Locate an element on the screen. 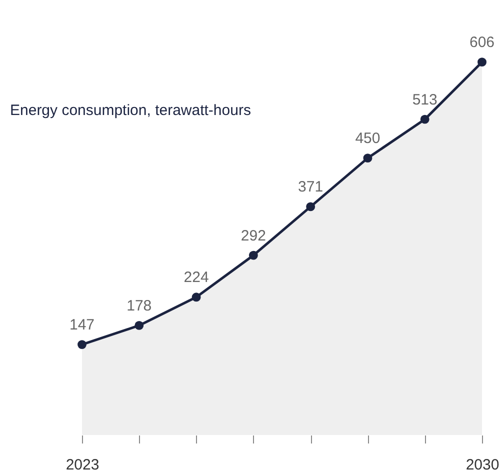  data-label: 371 is located at coordinates (311, 187).